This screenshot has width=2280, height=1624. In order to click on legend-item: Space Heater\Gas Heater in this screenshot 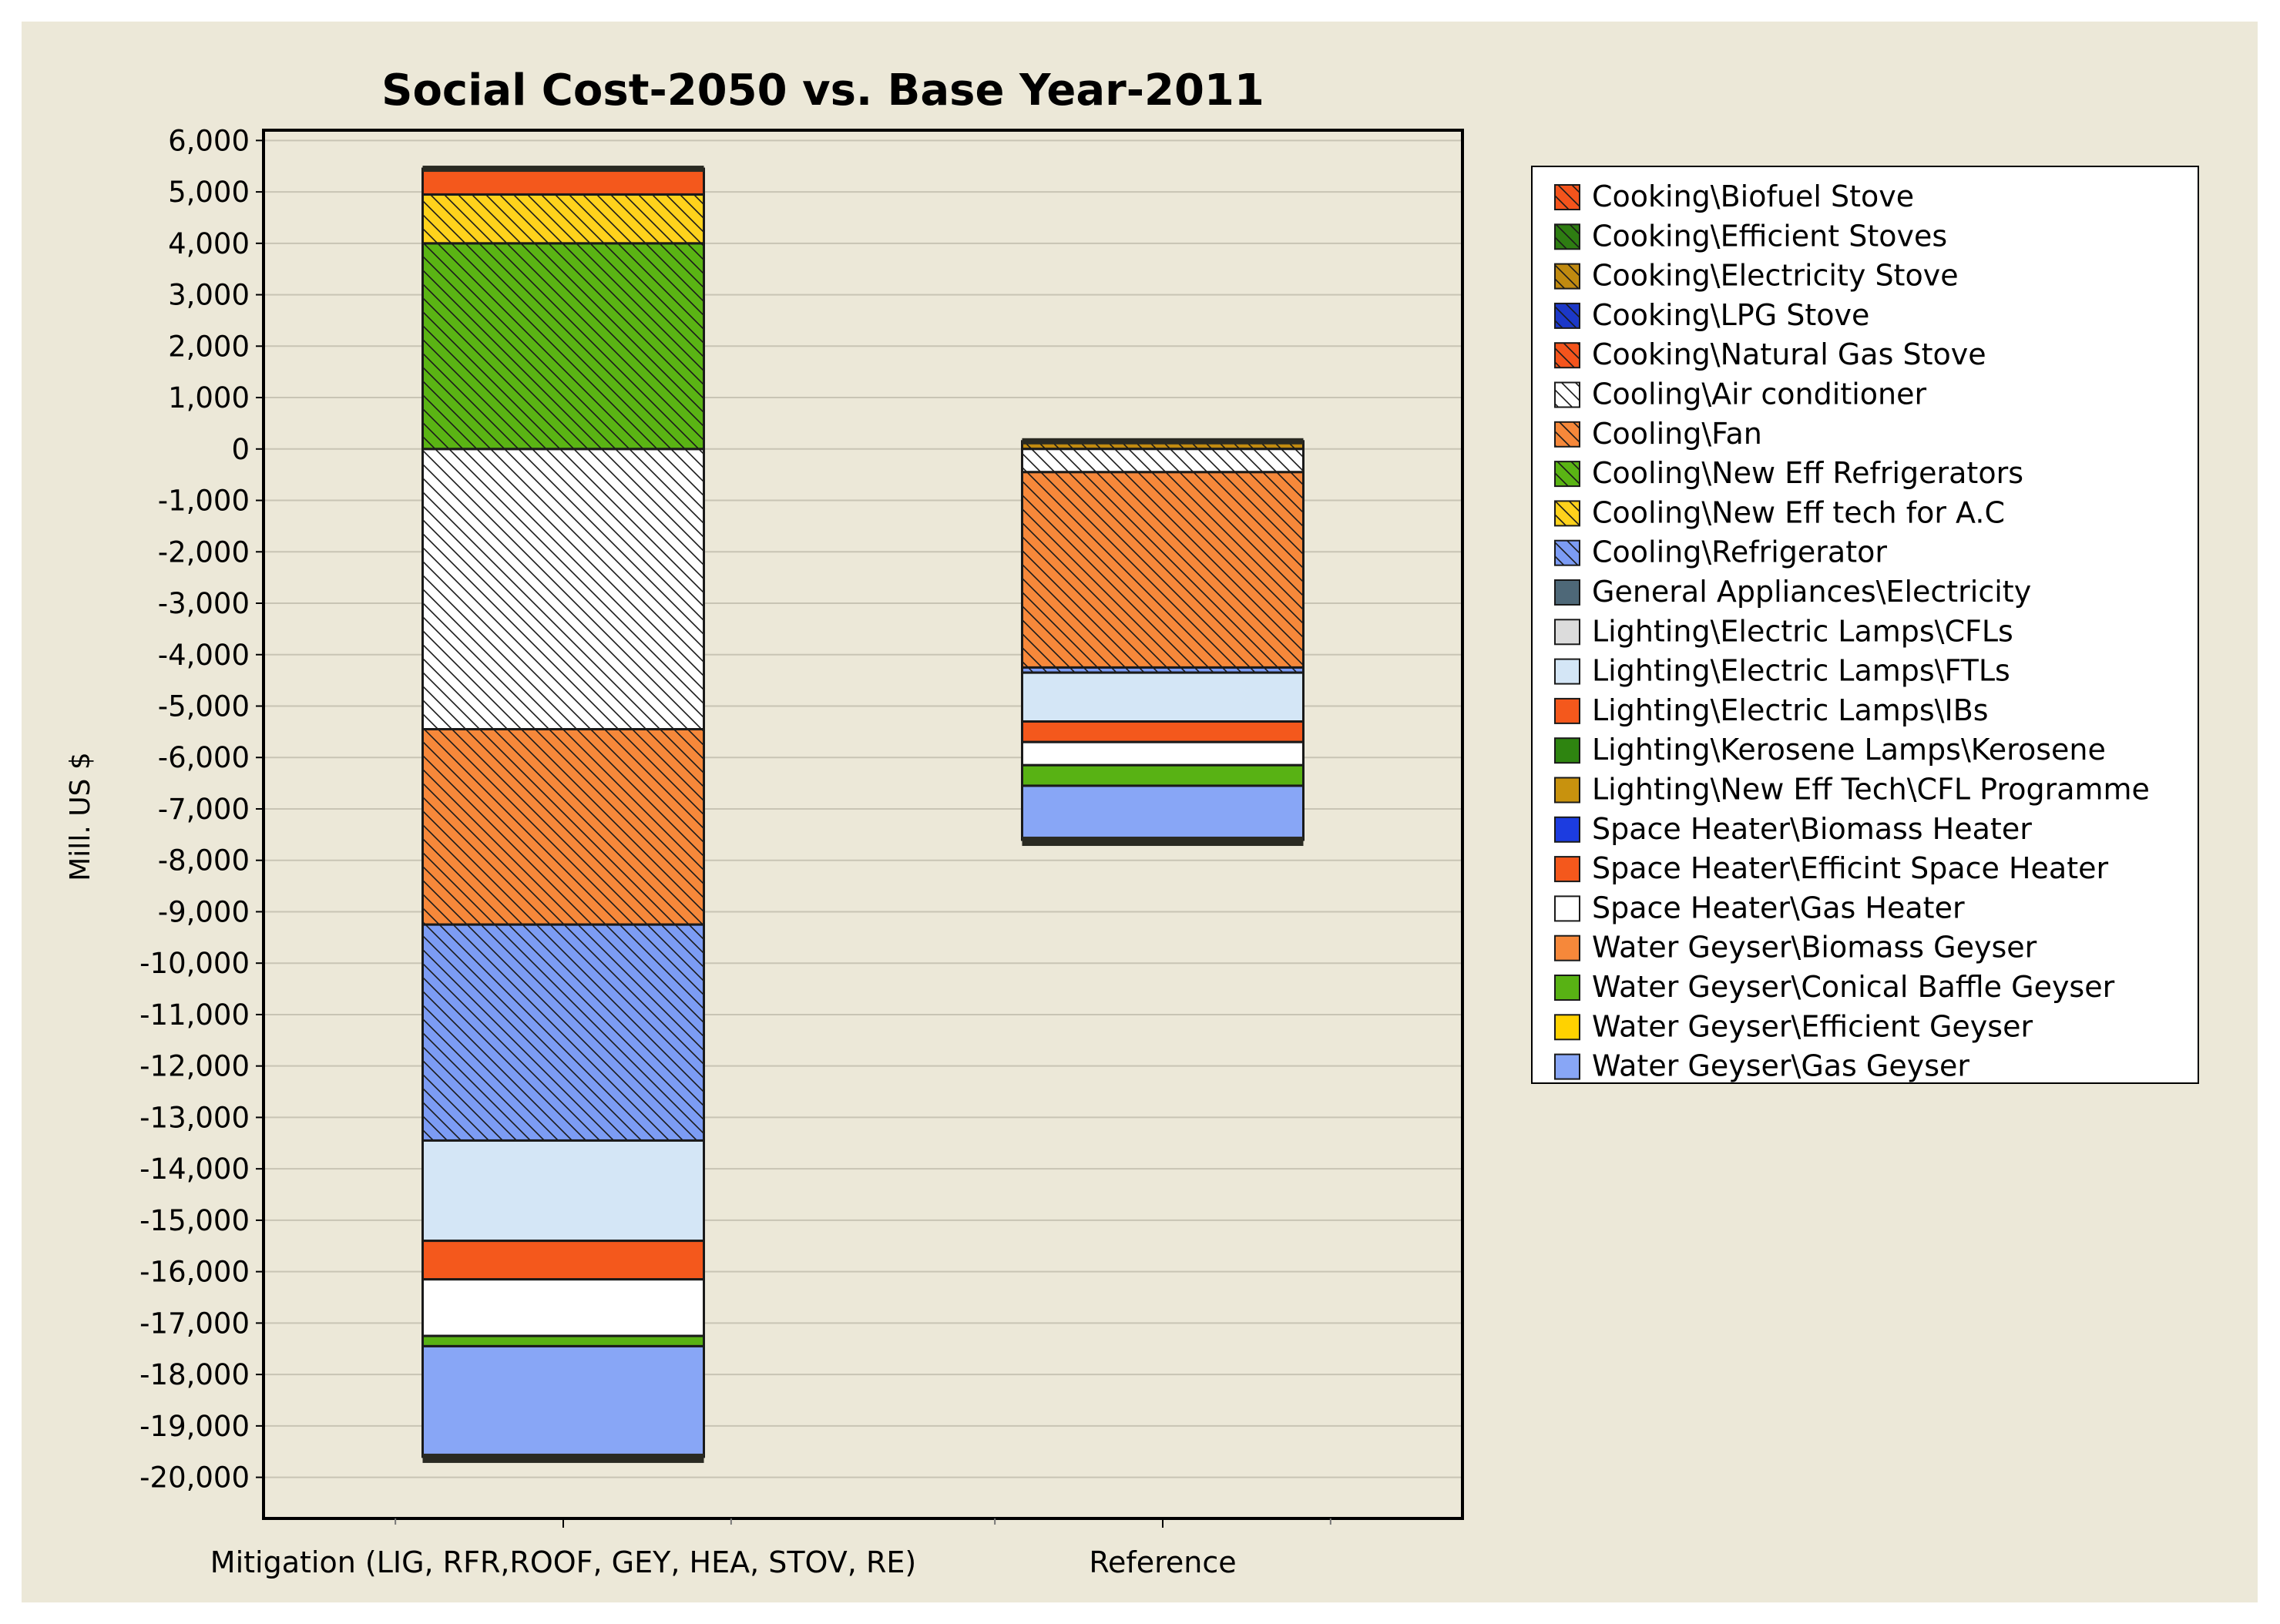, I will do `click(1759, 907)`.